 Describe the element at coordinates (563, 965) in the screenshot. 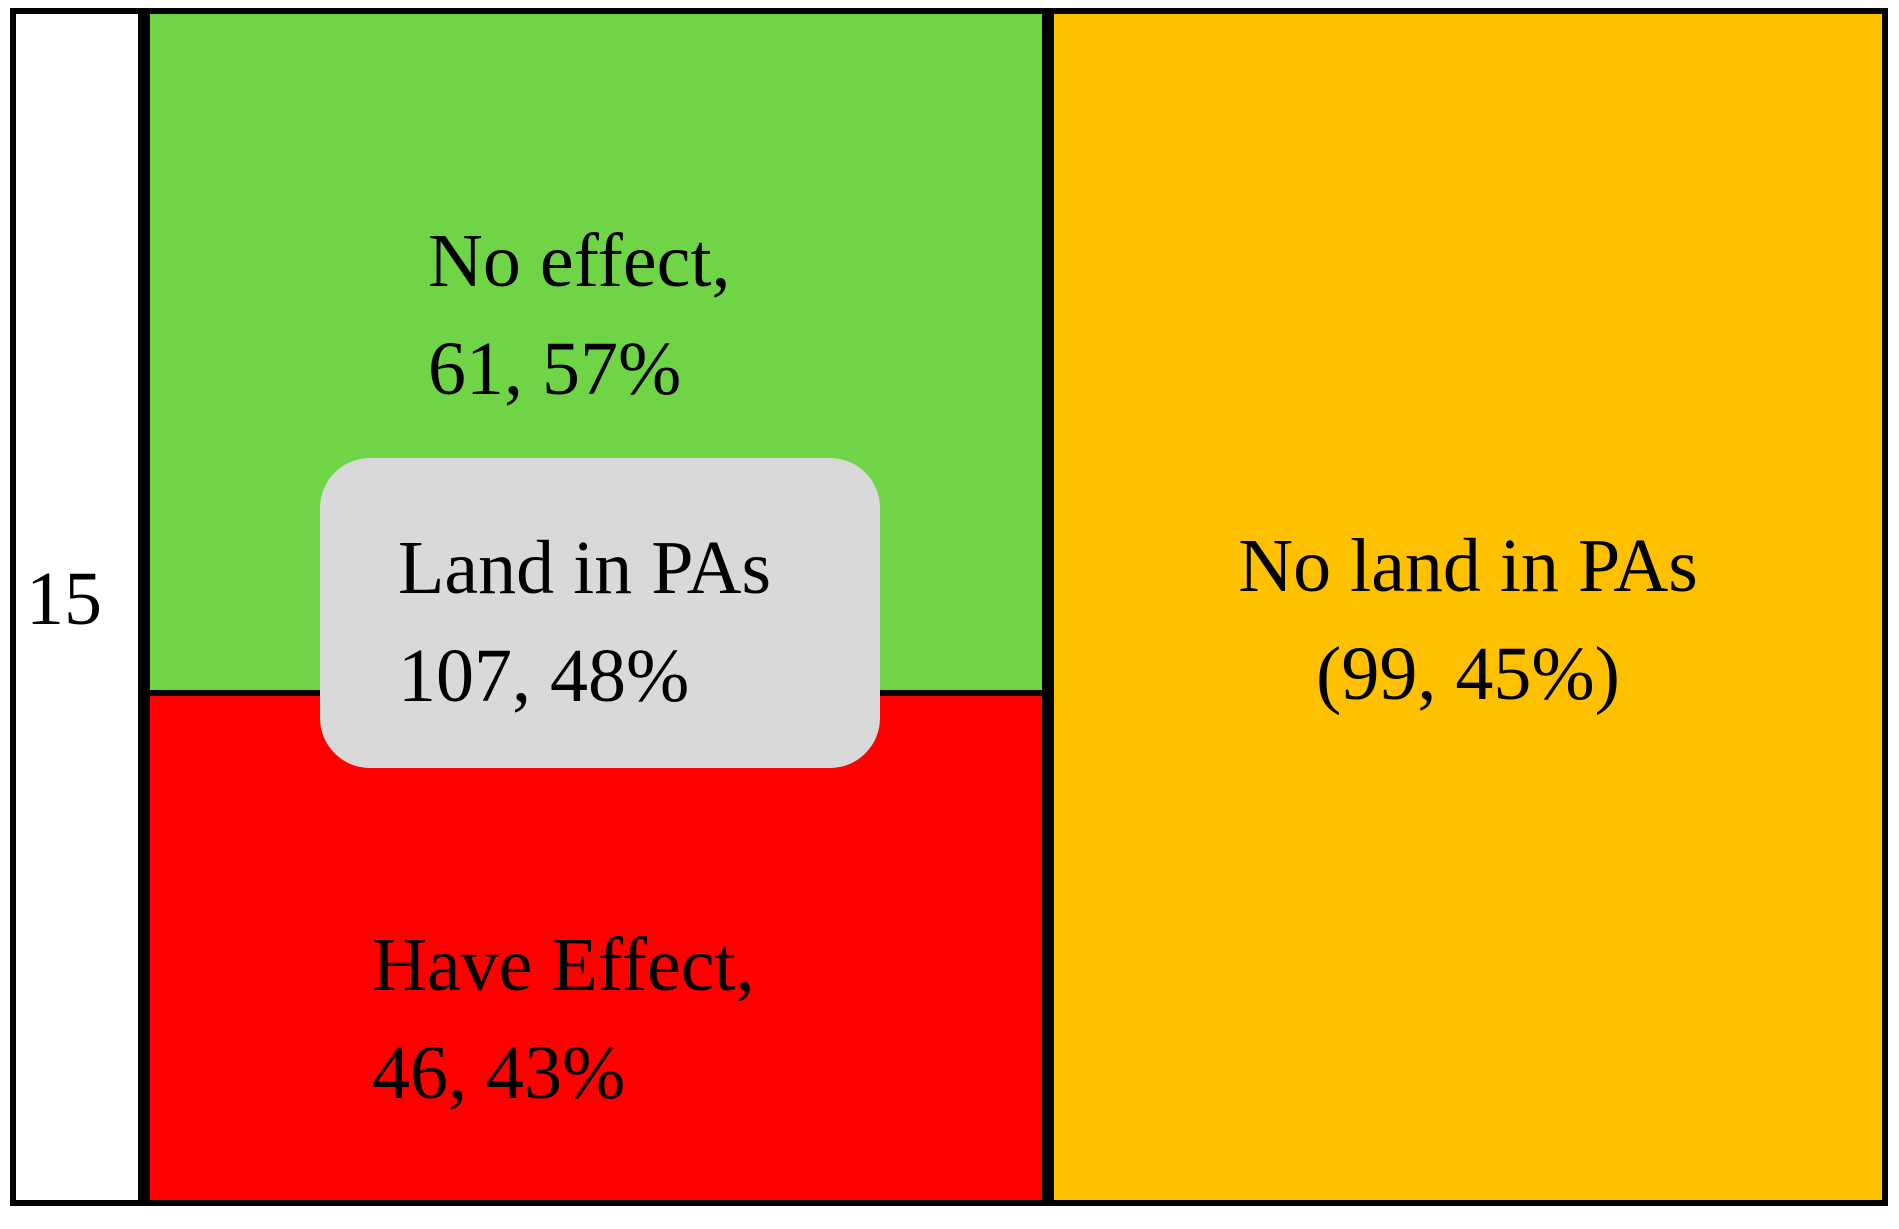

I see `have-effect-label: Have Effect,` at that location.